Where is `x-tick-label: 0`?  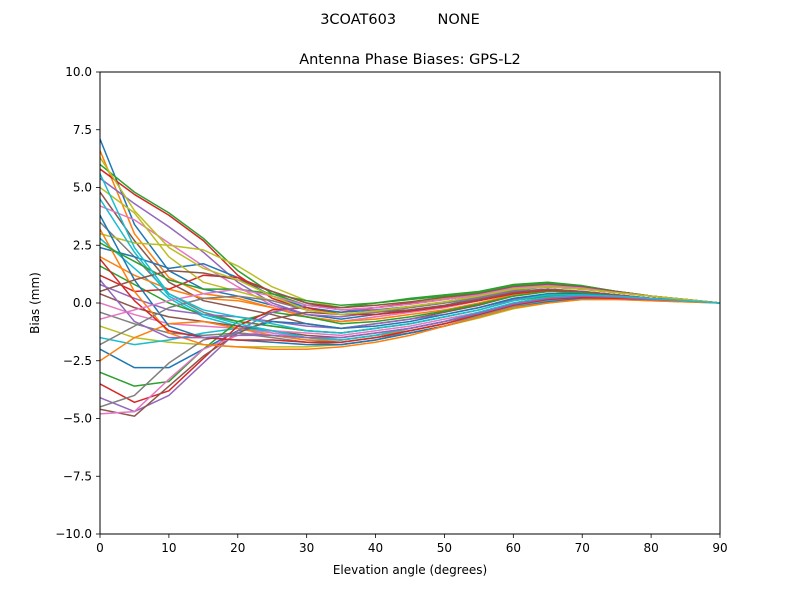
x-tick-label: 0 is located at coordinates (100, 548).